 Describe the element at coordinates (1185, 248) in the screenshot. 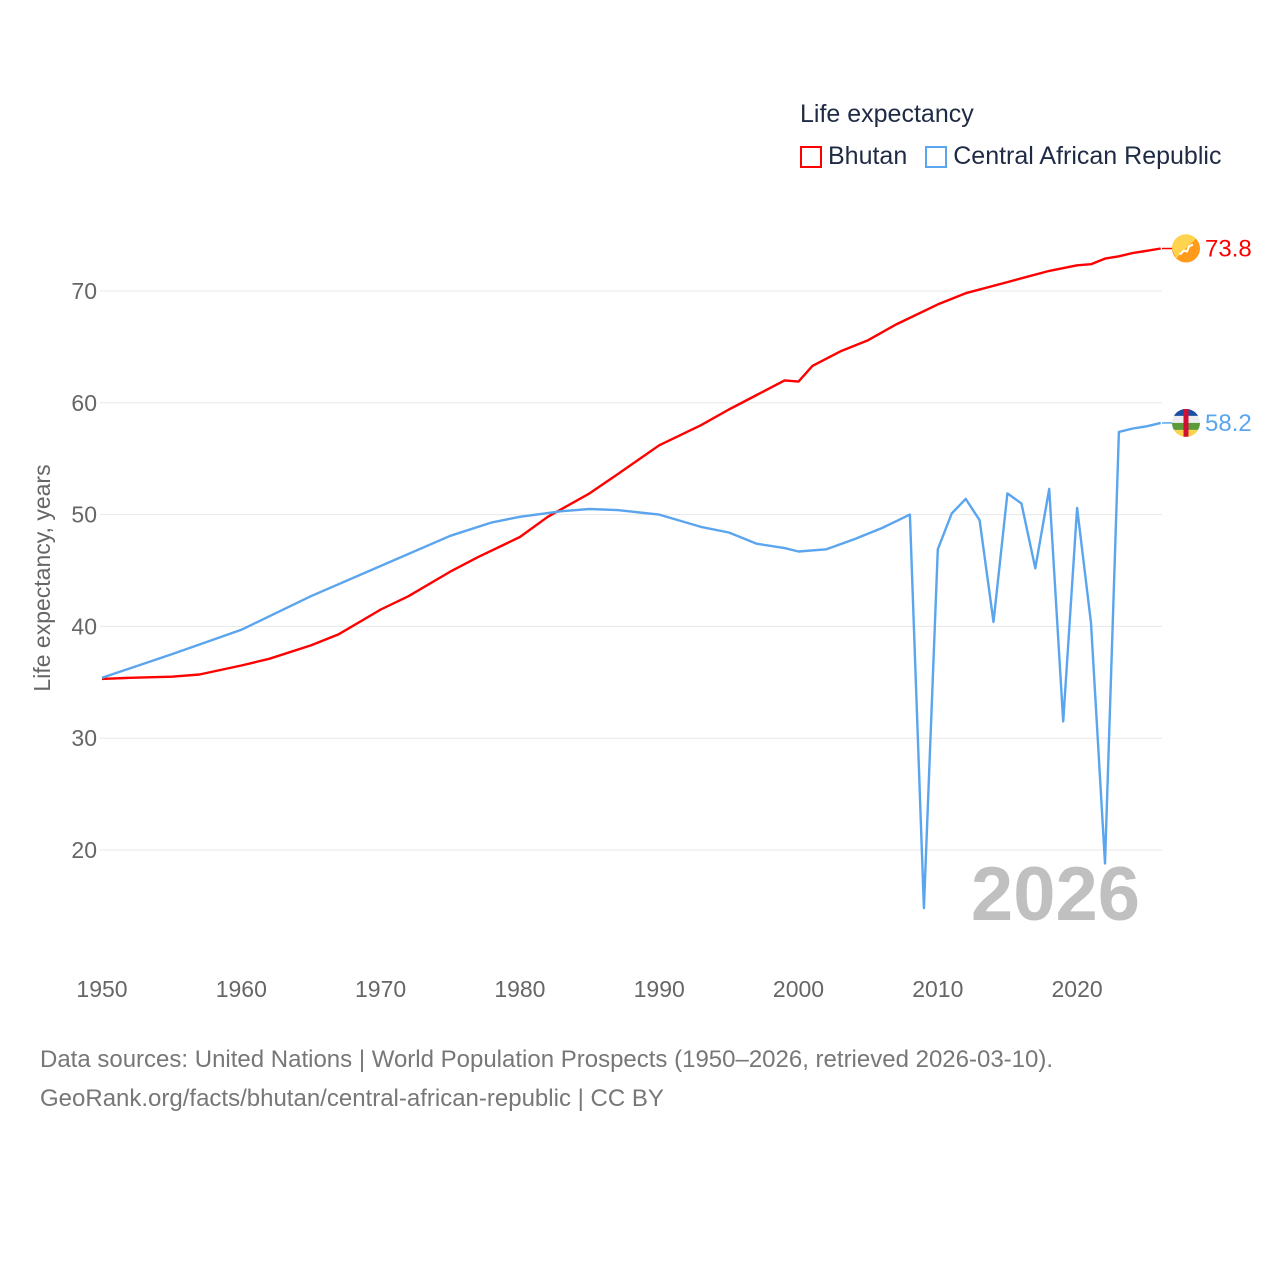

I see `bhutan-flag-icon` at that location.